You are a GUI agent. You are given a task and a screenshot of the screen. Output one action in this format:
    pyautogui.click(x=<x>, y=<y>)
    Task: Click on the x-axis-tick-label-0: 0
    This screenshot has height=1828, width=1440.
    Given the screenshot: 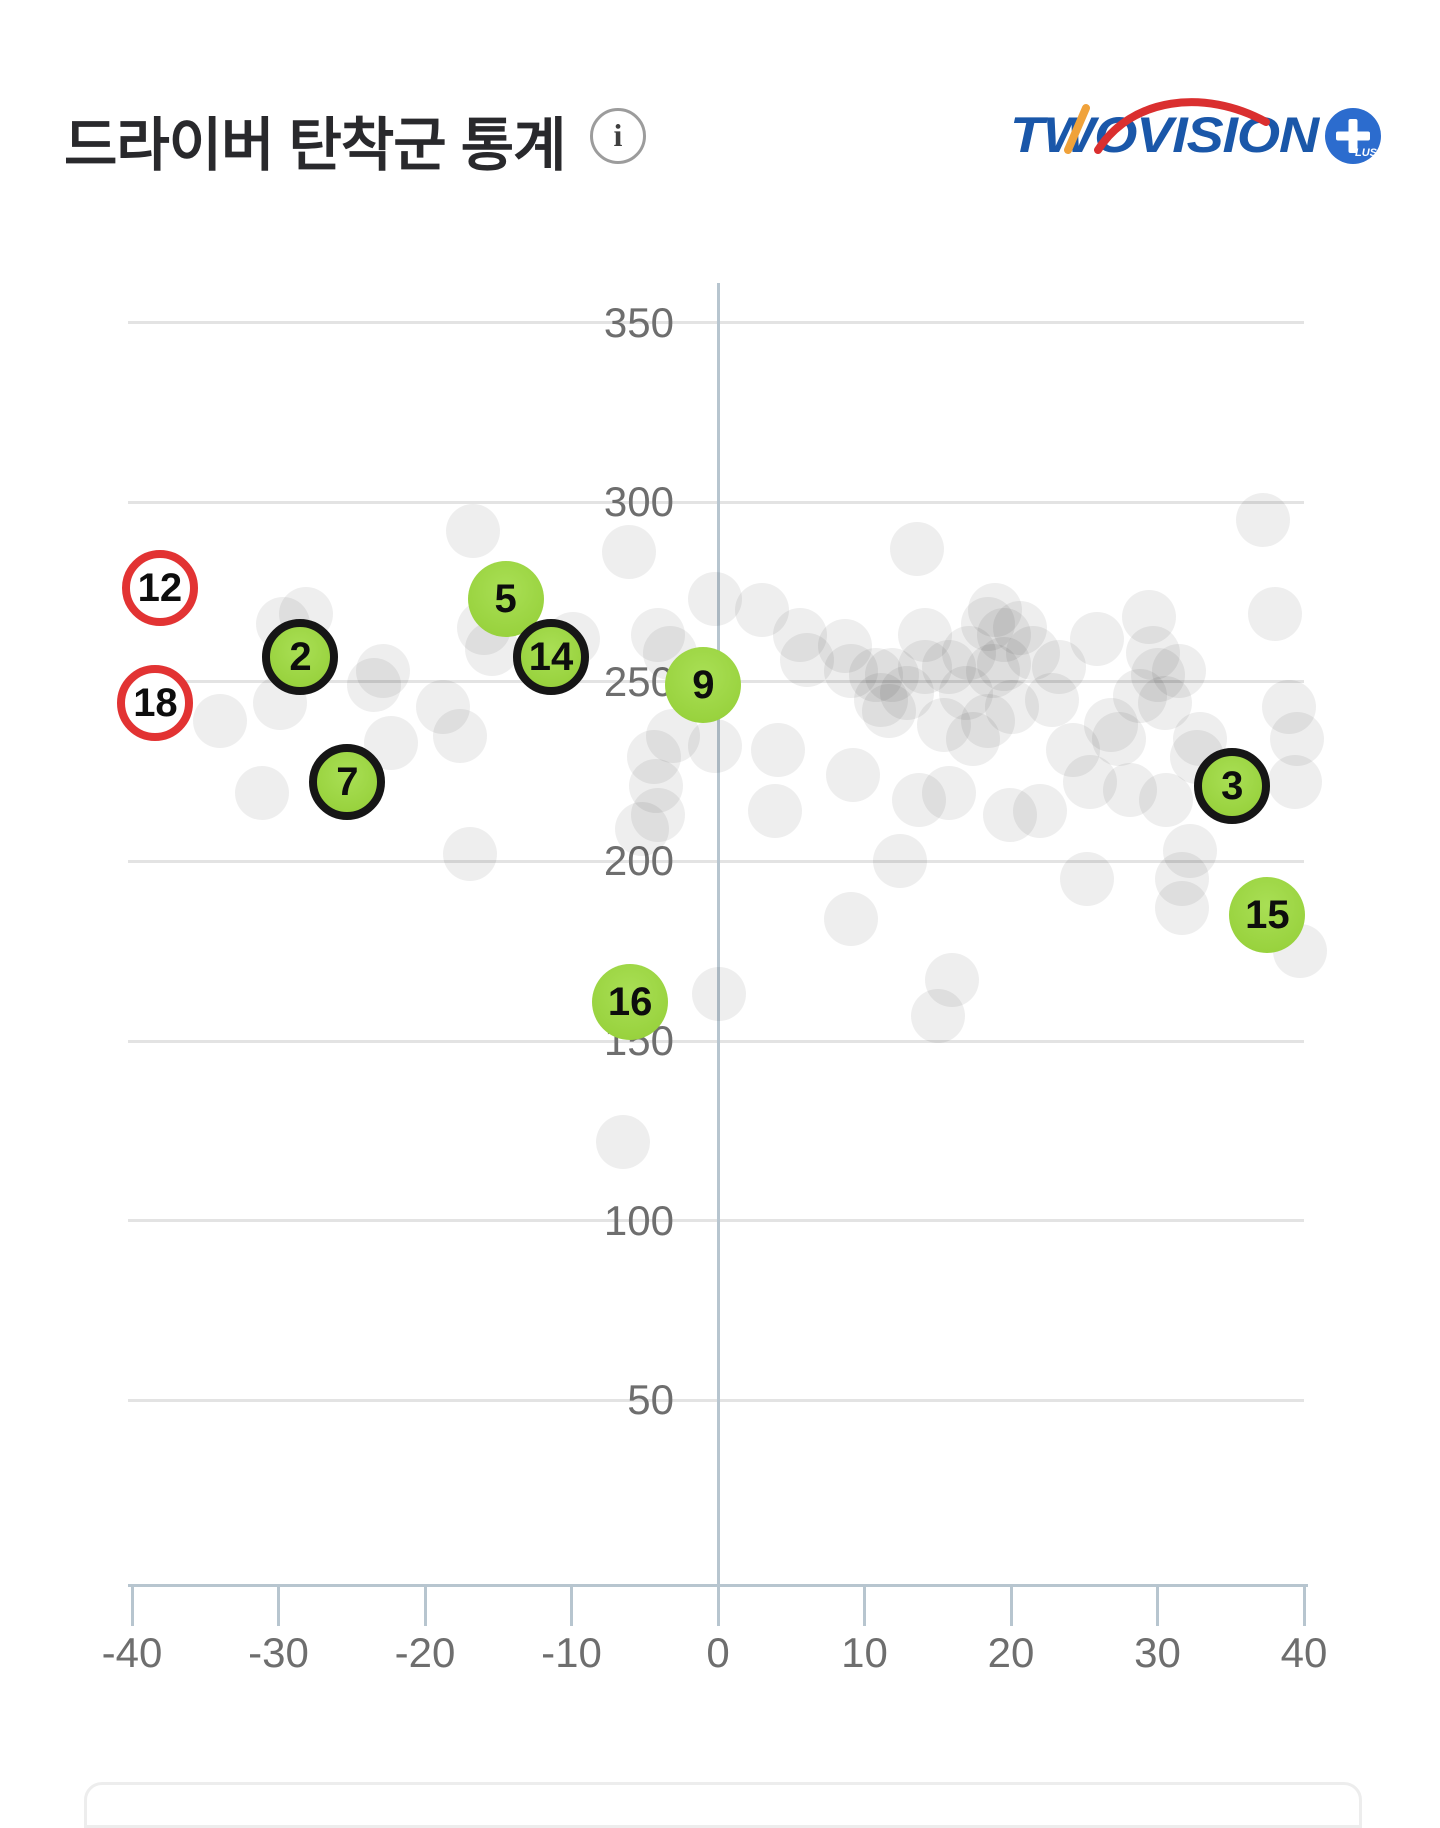 What is the action you would take?
    pyautogui.click(x=718, y=1652)
    